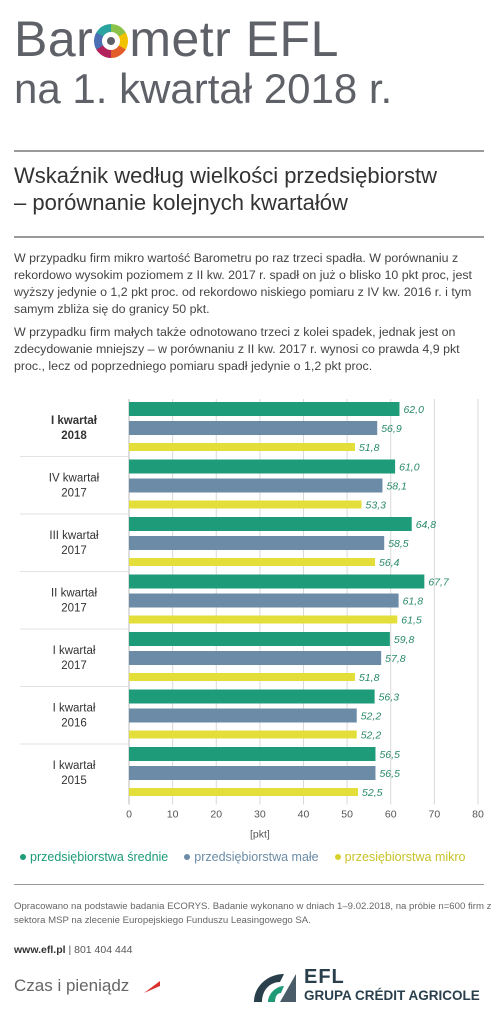 This screenshot has height=1018, width=500. I want to click on title-line-1: Bar metr EFL, so click(254, 39).